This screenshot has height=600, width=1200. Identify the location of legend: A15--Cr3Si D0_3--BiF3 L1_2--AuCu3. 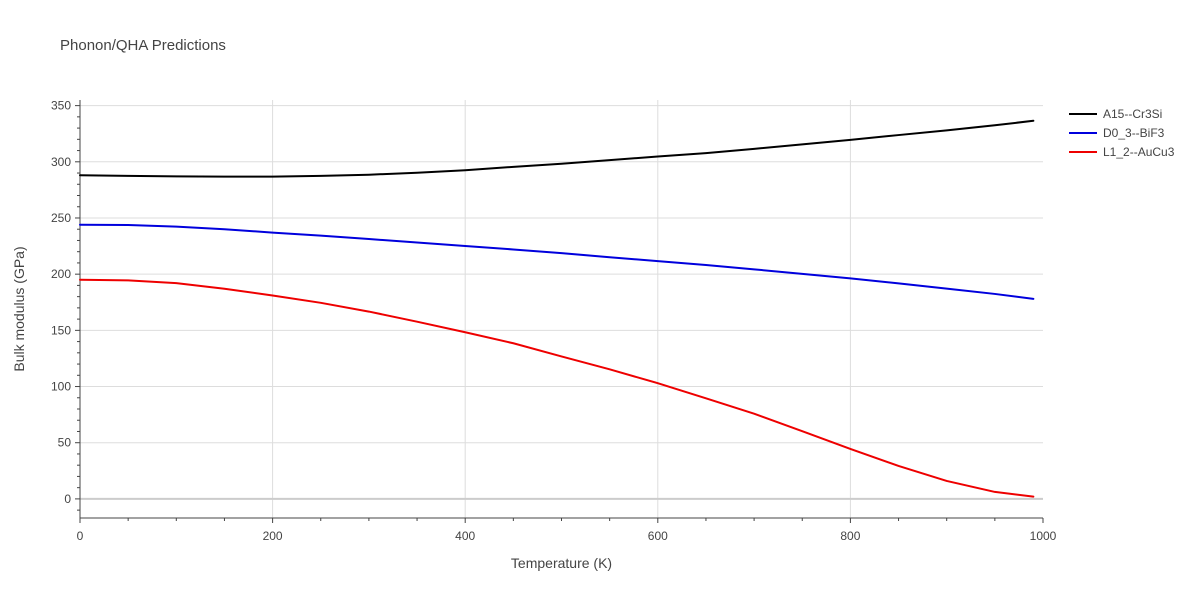
(1122, 133).